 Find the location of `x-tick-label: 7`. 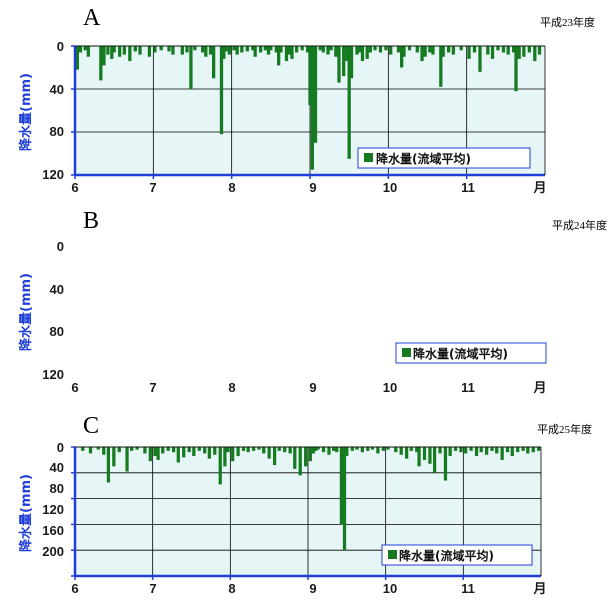

x-tick-label: 7 is located at coordinates (152, 187).